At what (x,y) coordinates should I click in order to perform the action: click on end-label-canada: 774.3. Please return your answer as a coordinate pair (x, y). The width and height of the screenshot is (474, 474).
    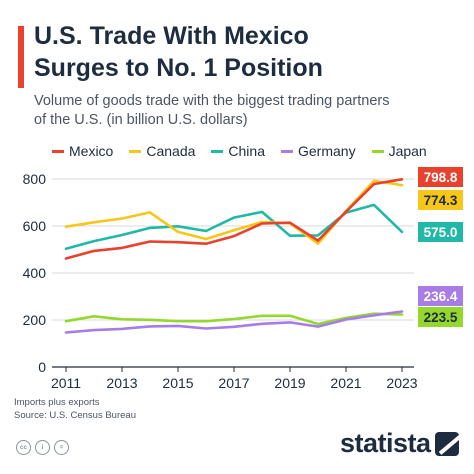
    Looking at the image, I should click on (440, 200).